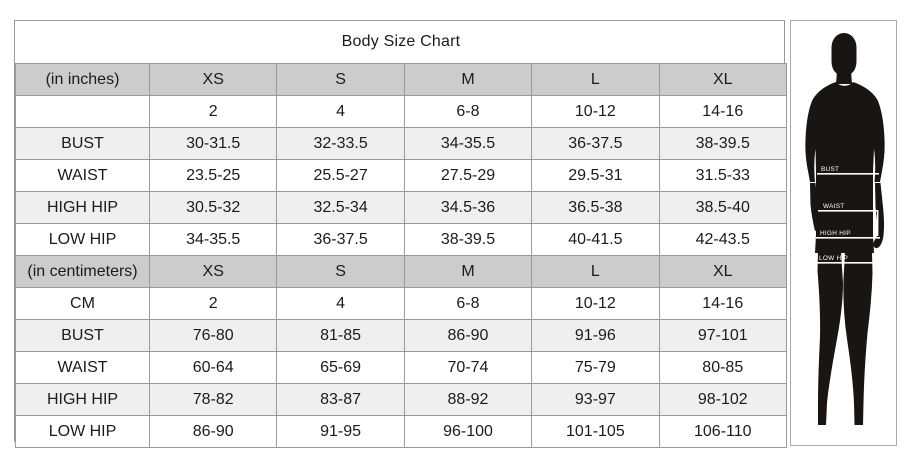 This screenshot has width=921, height=454. I want to click on inches-header-row: (in inches) XS S M L XL, so click(401, 79).